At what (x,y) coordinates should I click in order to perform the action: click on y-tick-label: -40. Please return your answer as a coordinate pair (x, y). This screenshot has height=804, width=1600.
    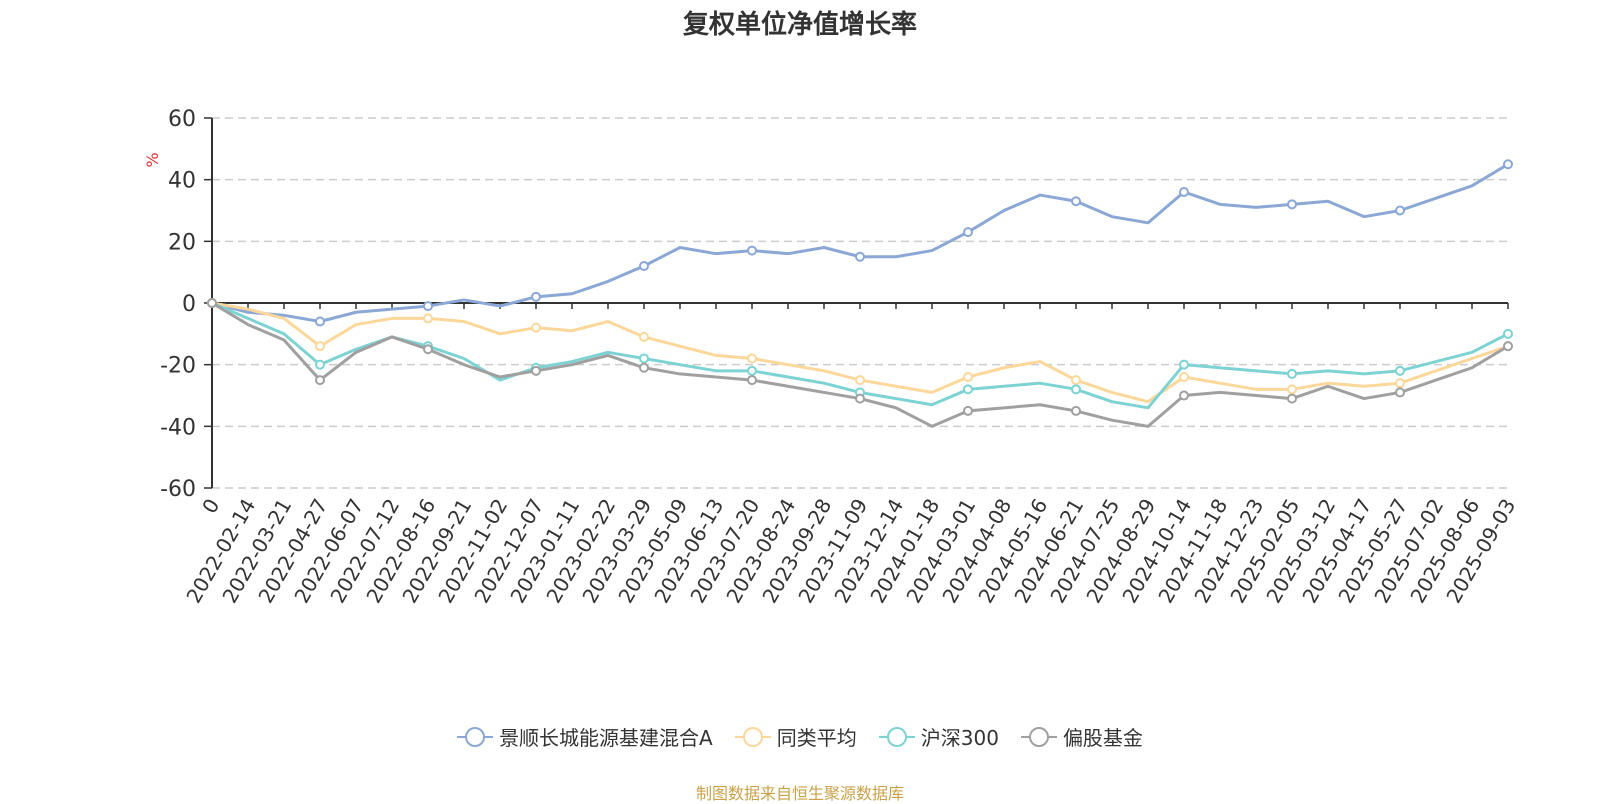
    Looking at the image, I should click on (178, 427).